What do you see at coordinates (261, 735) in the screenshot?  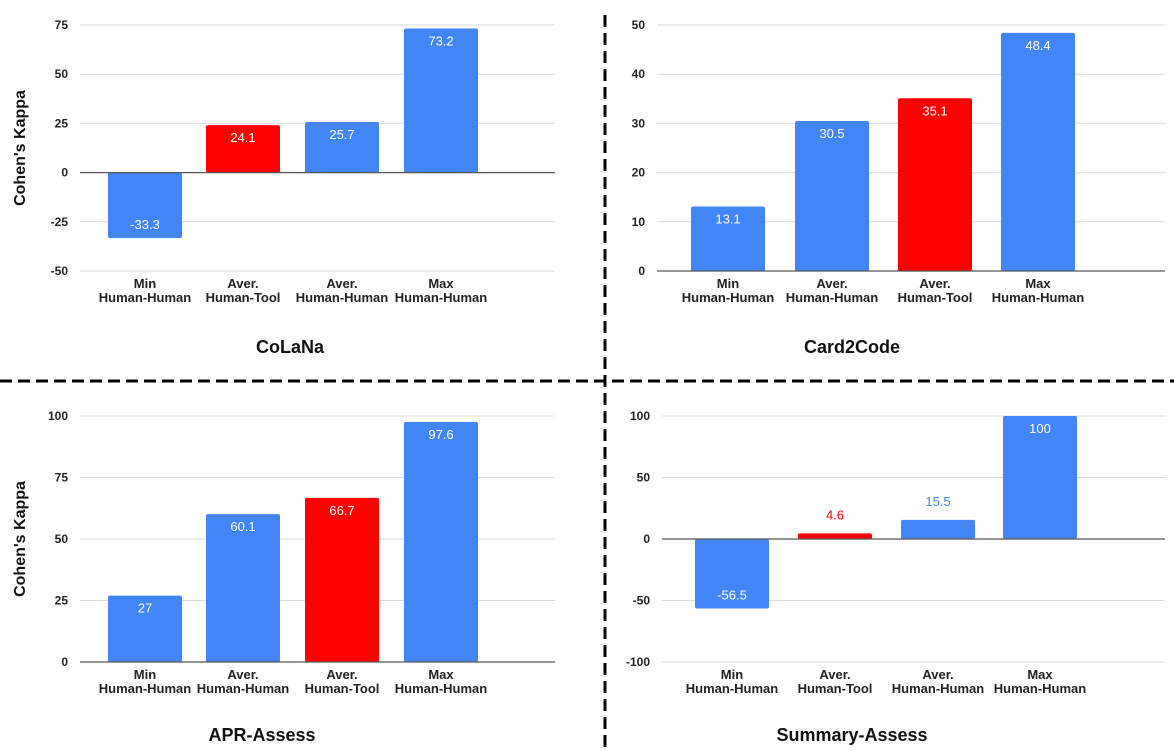 I see `chart-apr-assess-title: APR-Assess` at bounding box center [261, 735].